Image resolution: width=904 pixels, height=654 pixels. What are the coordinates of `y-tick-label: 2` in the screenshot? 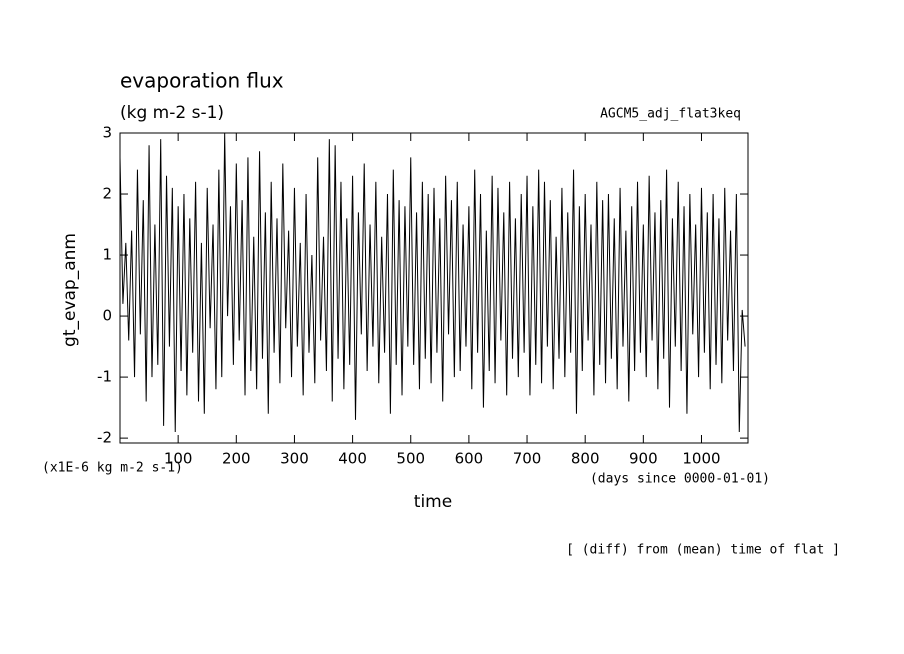 It's located at (107, 194).